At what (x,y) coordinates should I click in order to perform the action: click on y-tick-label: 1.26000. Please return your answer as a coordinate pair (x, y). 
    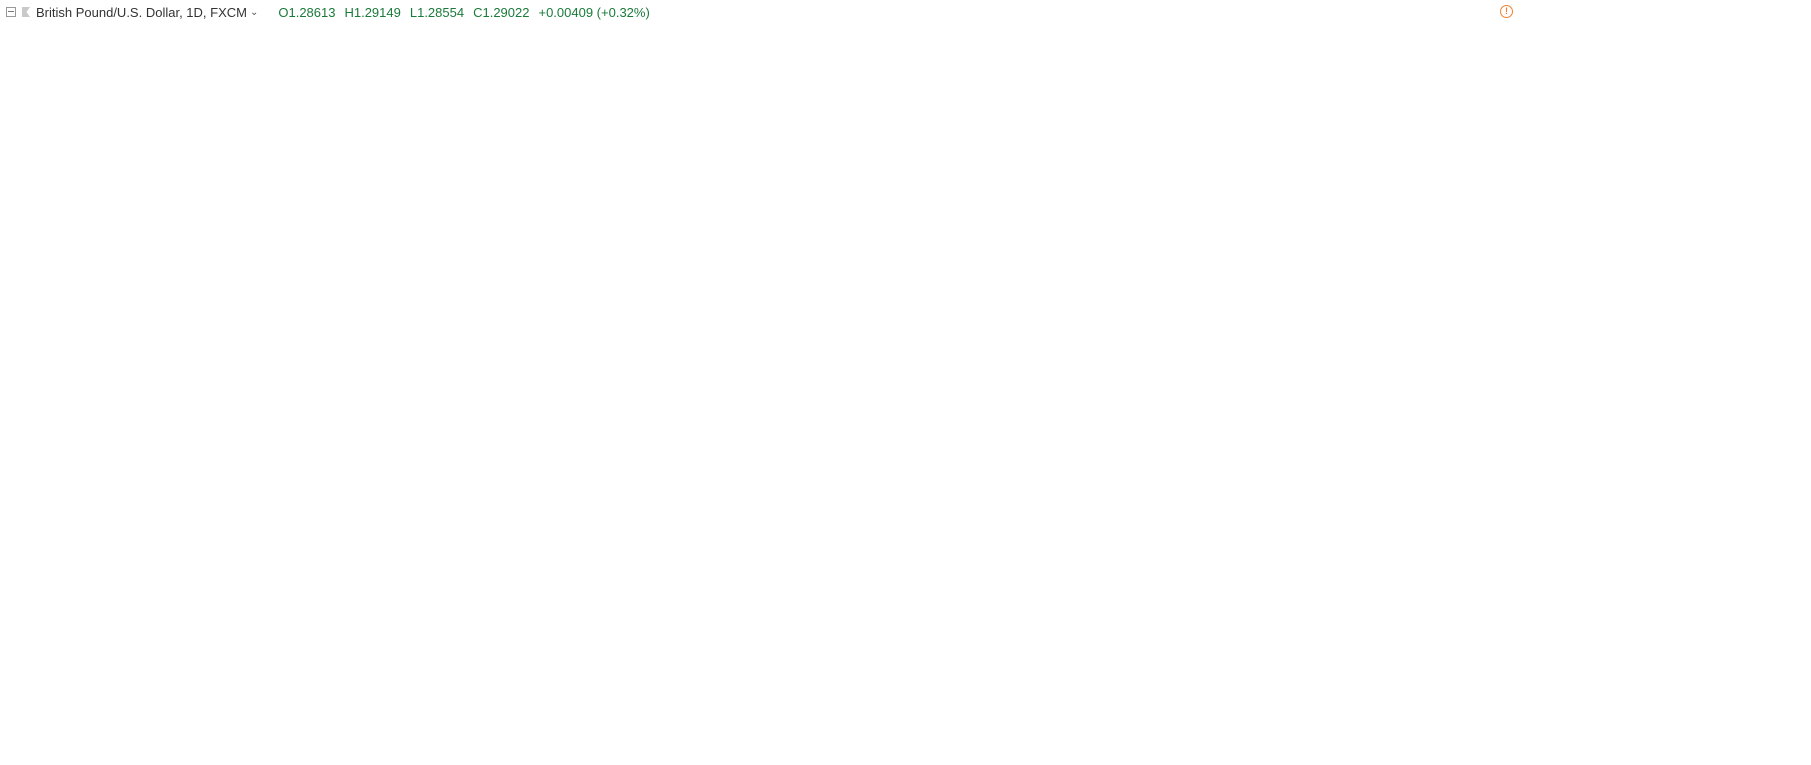
    Looking at the image, I should click on (1543, 488).